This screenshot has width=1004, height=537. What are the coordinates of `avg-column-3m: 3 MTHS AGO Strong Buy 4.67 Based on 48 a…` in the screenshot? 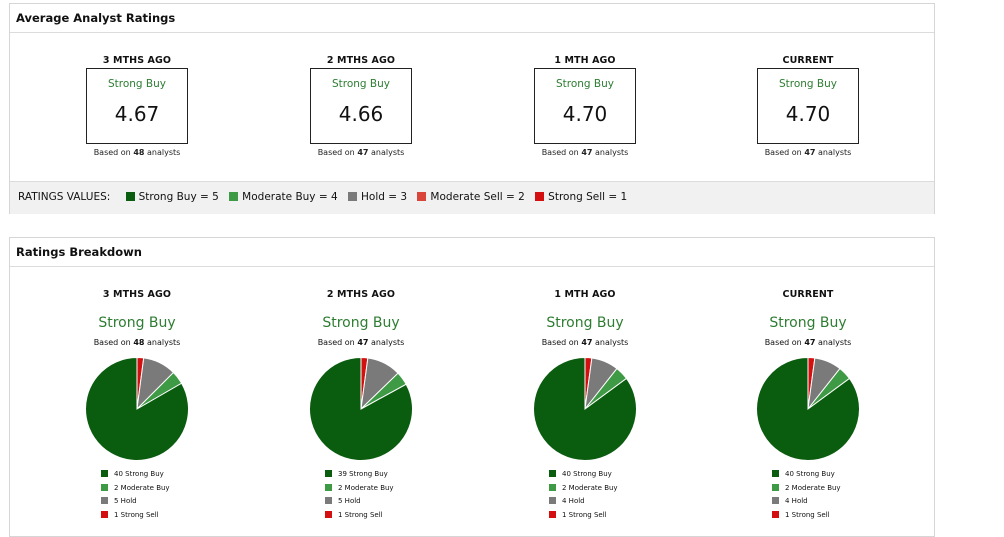 It's located at (137, 106).